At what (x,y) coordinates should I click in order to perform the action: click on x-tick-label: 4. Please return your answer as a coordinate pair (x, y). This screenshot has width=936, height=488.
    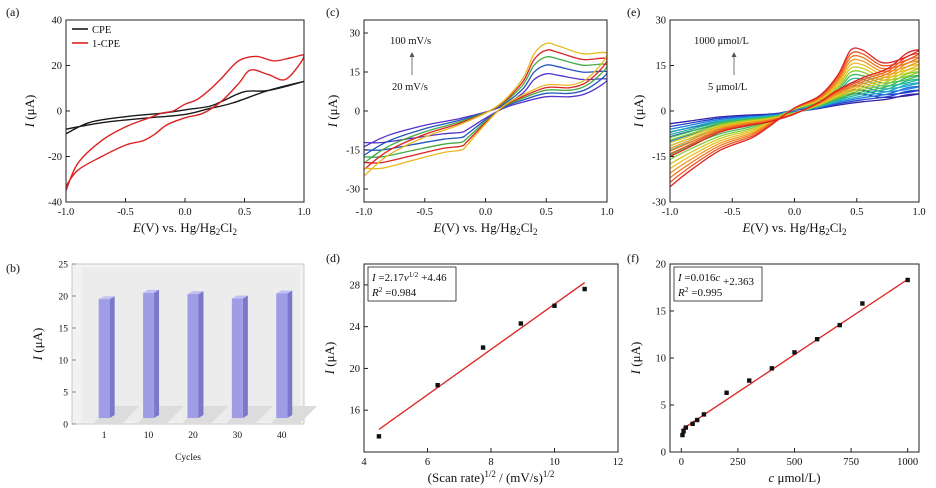
    Looking at the image, I should click on (364, 462).